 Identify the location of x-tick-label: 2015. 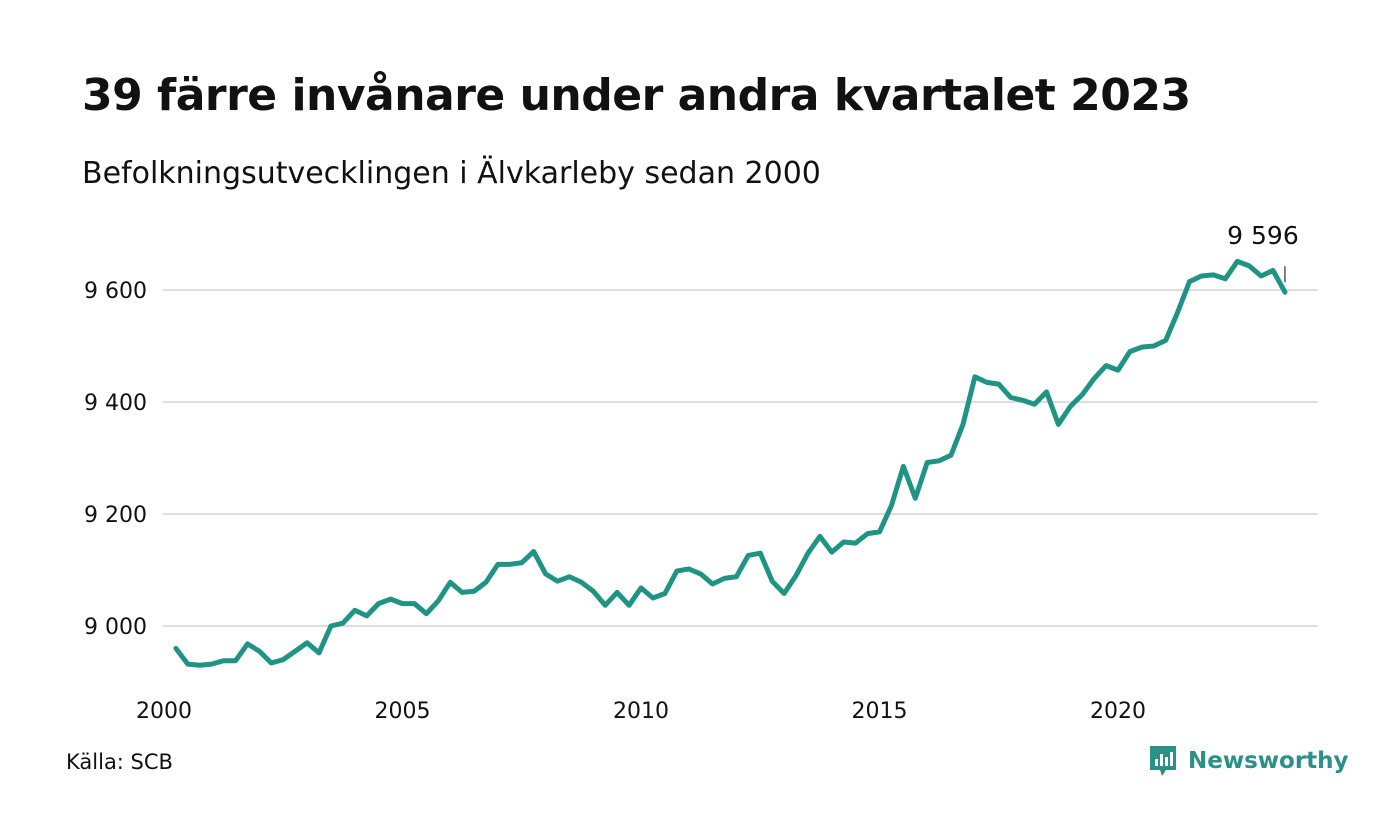
(880, 711).